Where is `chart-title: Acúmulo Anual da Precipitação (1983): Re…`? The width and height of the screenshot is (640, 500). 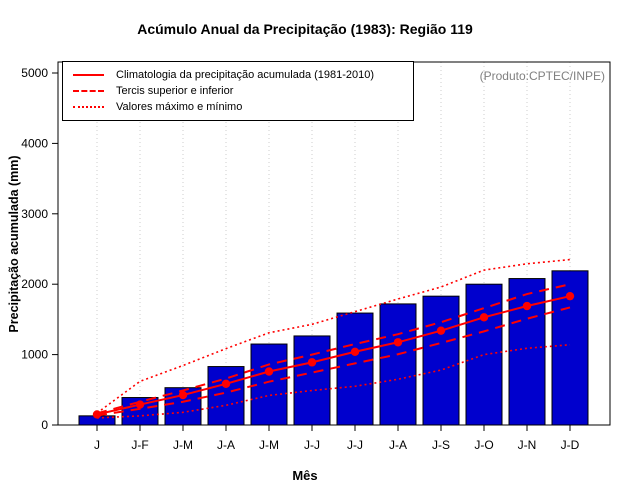 chart-title: Acúmulo Anual da Precipitação (1983): Re… is located at coordinates (305, 29).